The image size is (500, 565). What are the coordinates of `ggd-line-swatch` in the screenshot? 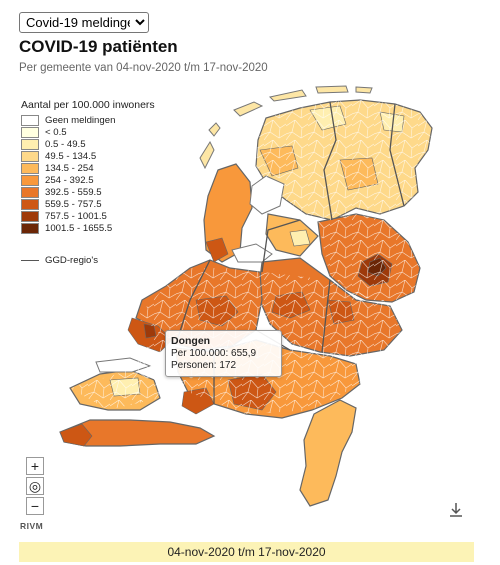 It's located at (30, 260).